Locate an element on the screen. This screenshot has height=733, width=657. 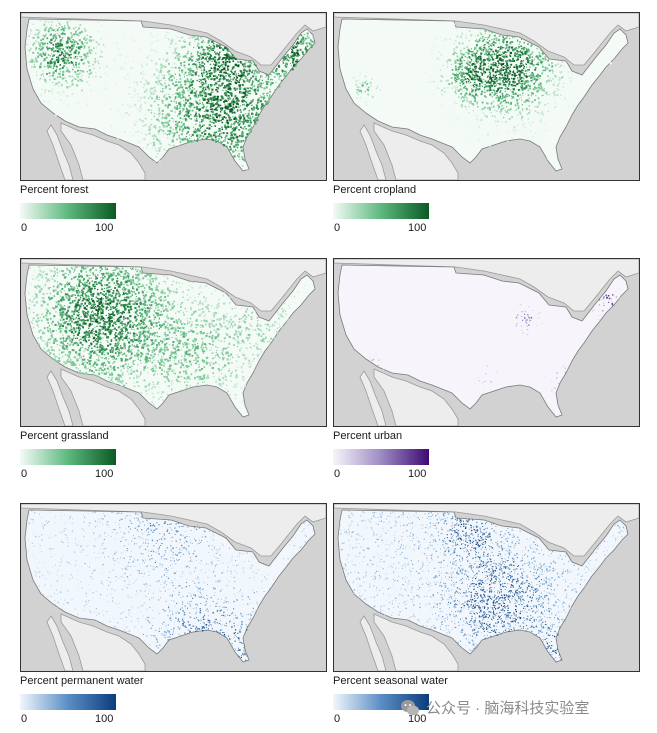
colorbar-min-urban: 0 is located at coordinates (337, 474).